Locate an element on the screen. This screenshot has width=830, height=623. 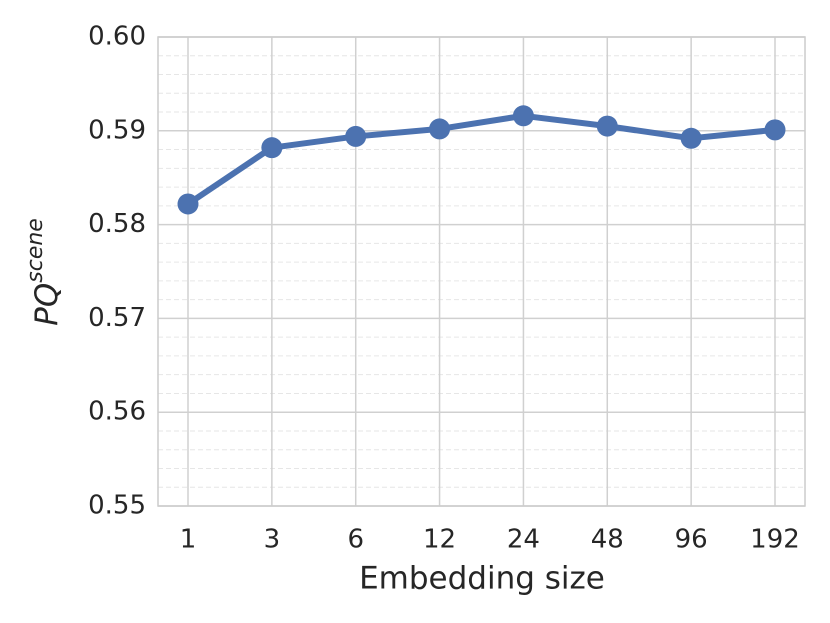
y-axis-label-main: PQ is located at coordinates (47, 304).